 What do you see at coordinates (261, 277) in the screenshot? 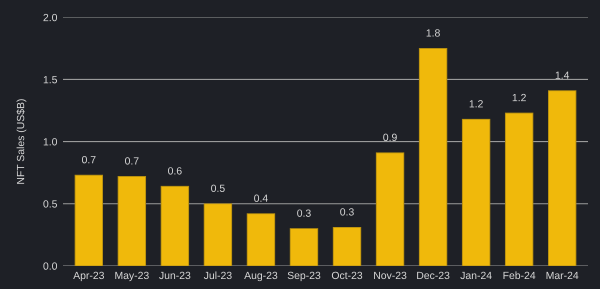
I see `x-tick-label: Aug-23` at bounding box center [261, 277].